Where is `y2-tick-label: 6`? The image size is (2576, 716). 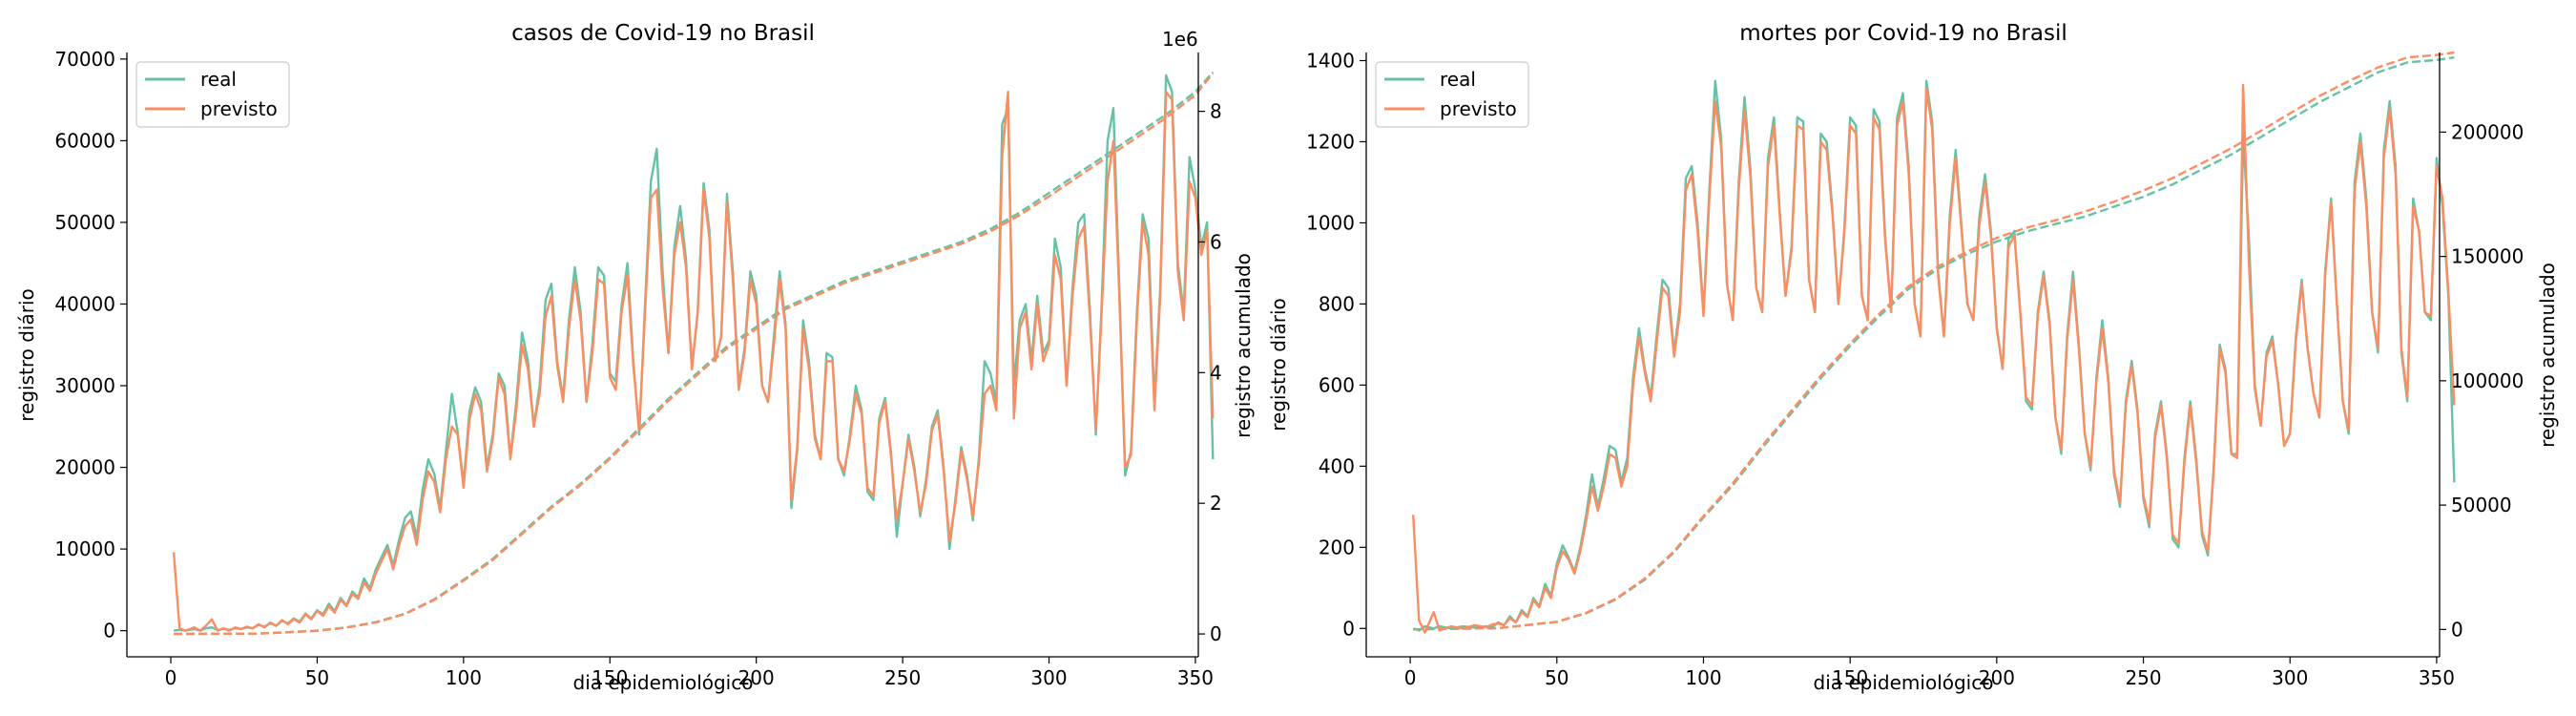
y2-tick-label: 6 is located at coordinates (1216, 241).